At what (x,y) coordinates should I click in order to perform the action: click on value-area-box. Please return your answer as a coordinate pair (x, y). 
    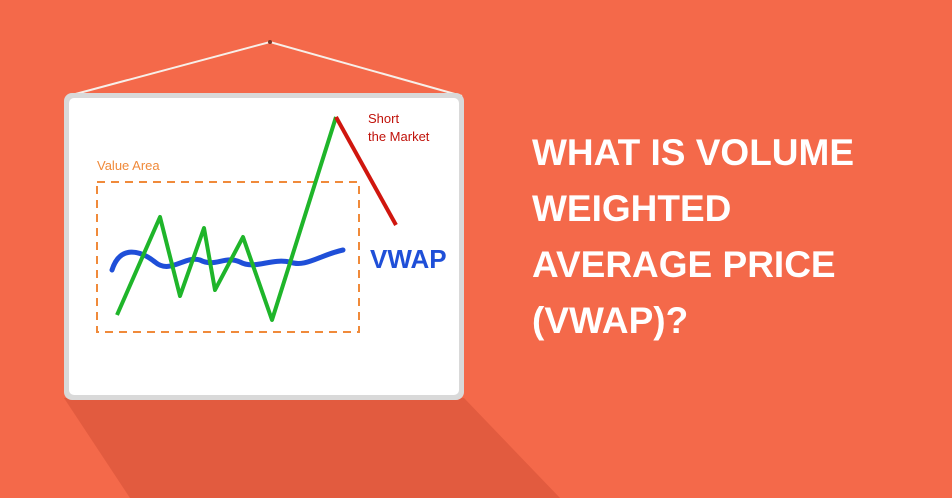
    Looking at the image, I should click on (228, 257).